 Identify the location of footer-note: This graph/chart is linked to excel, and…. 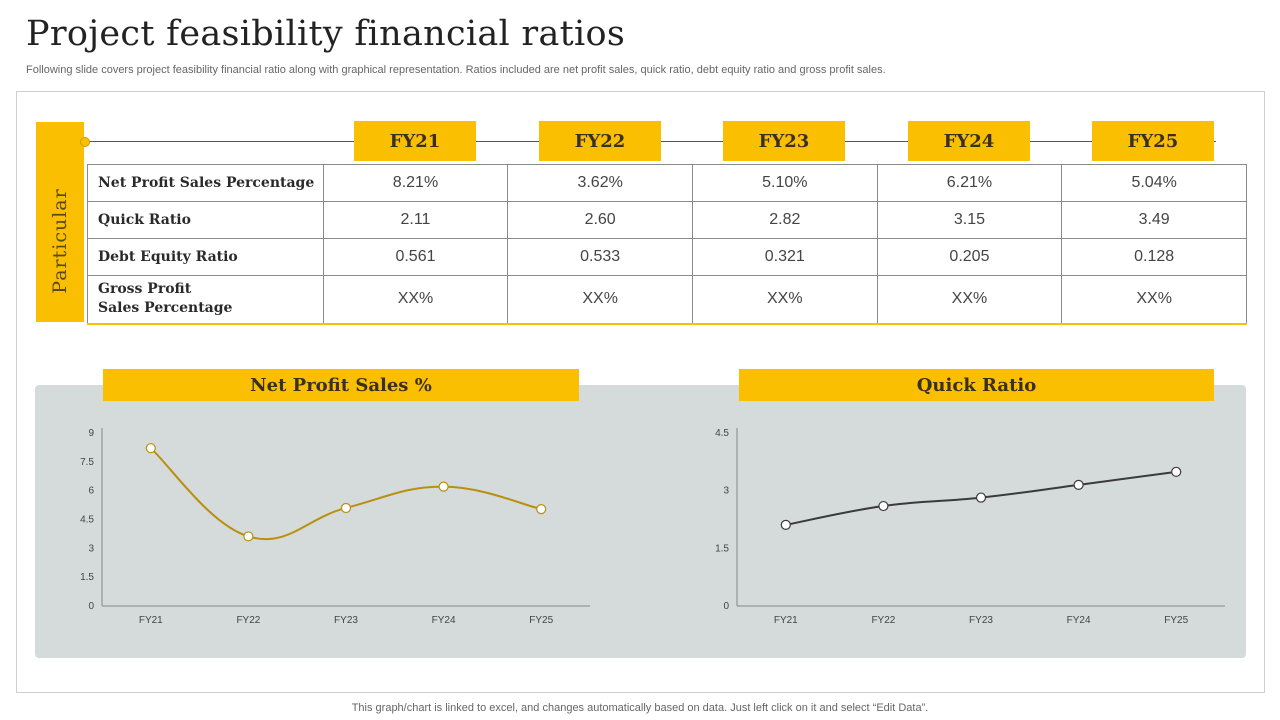
(640, 708).